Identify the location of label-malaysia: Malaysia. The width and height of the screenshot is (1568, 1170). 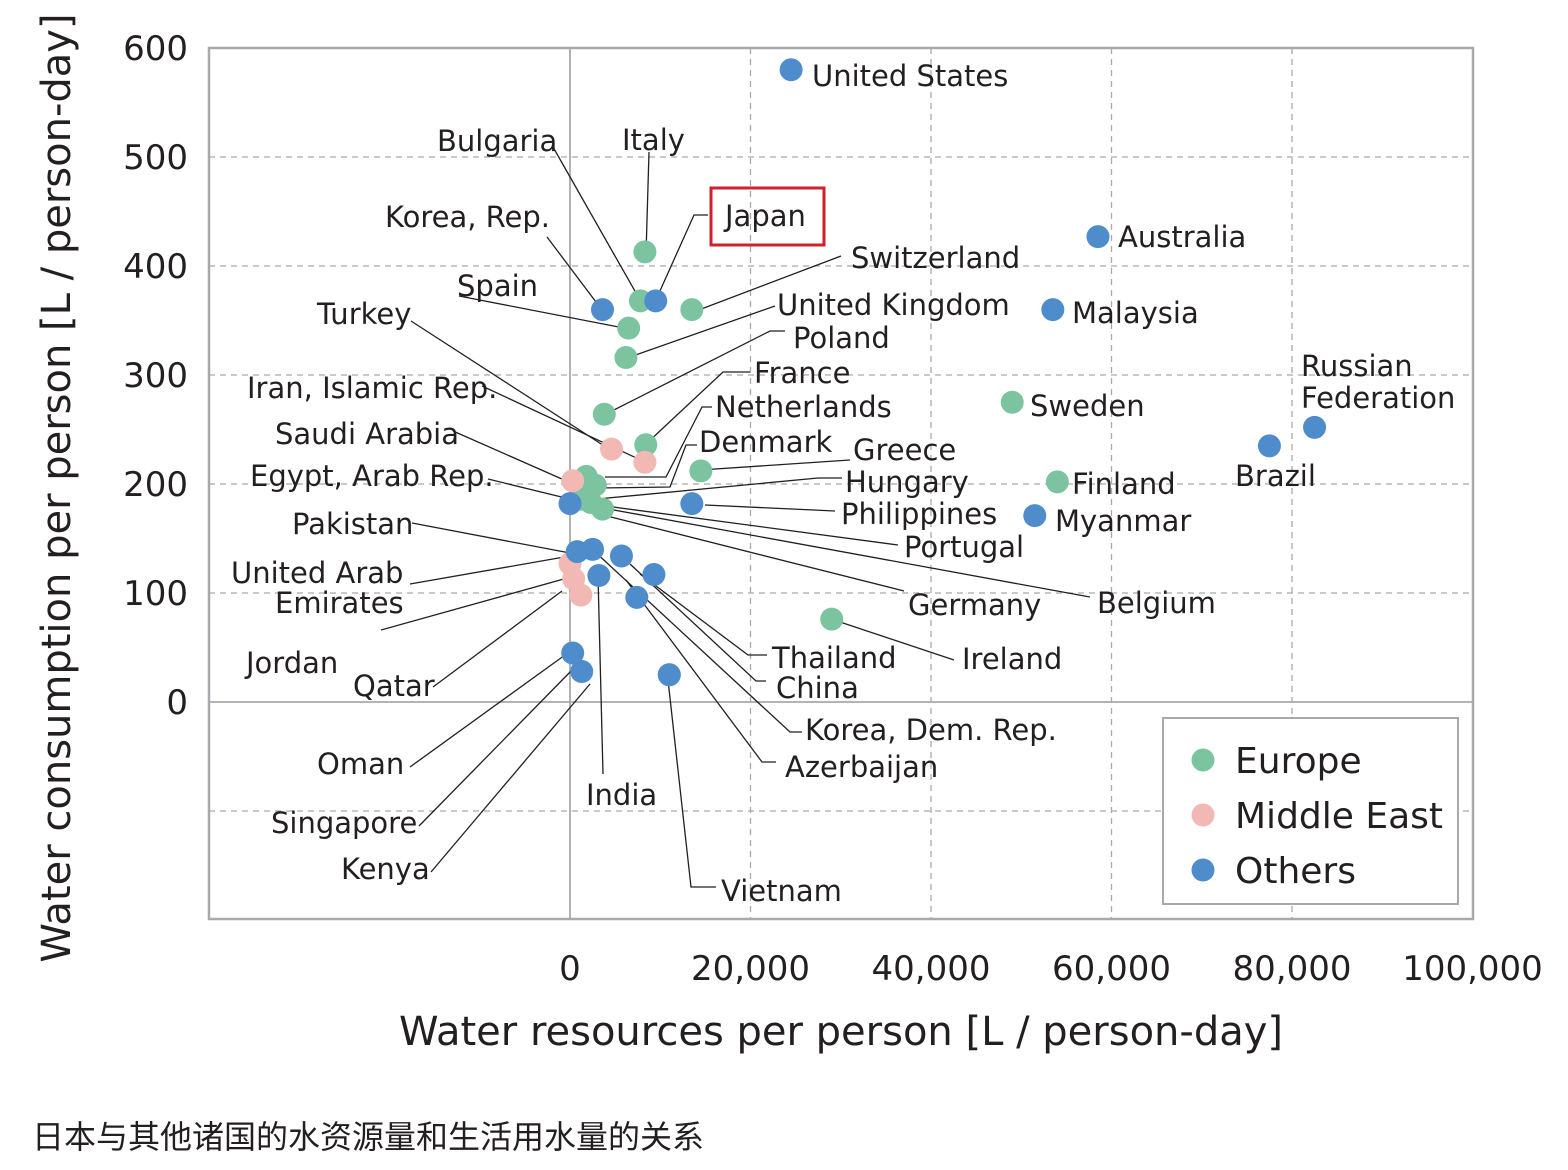
(1135, 313).